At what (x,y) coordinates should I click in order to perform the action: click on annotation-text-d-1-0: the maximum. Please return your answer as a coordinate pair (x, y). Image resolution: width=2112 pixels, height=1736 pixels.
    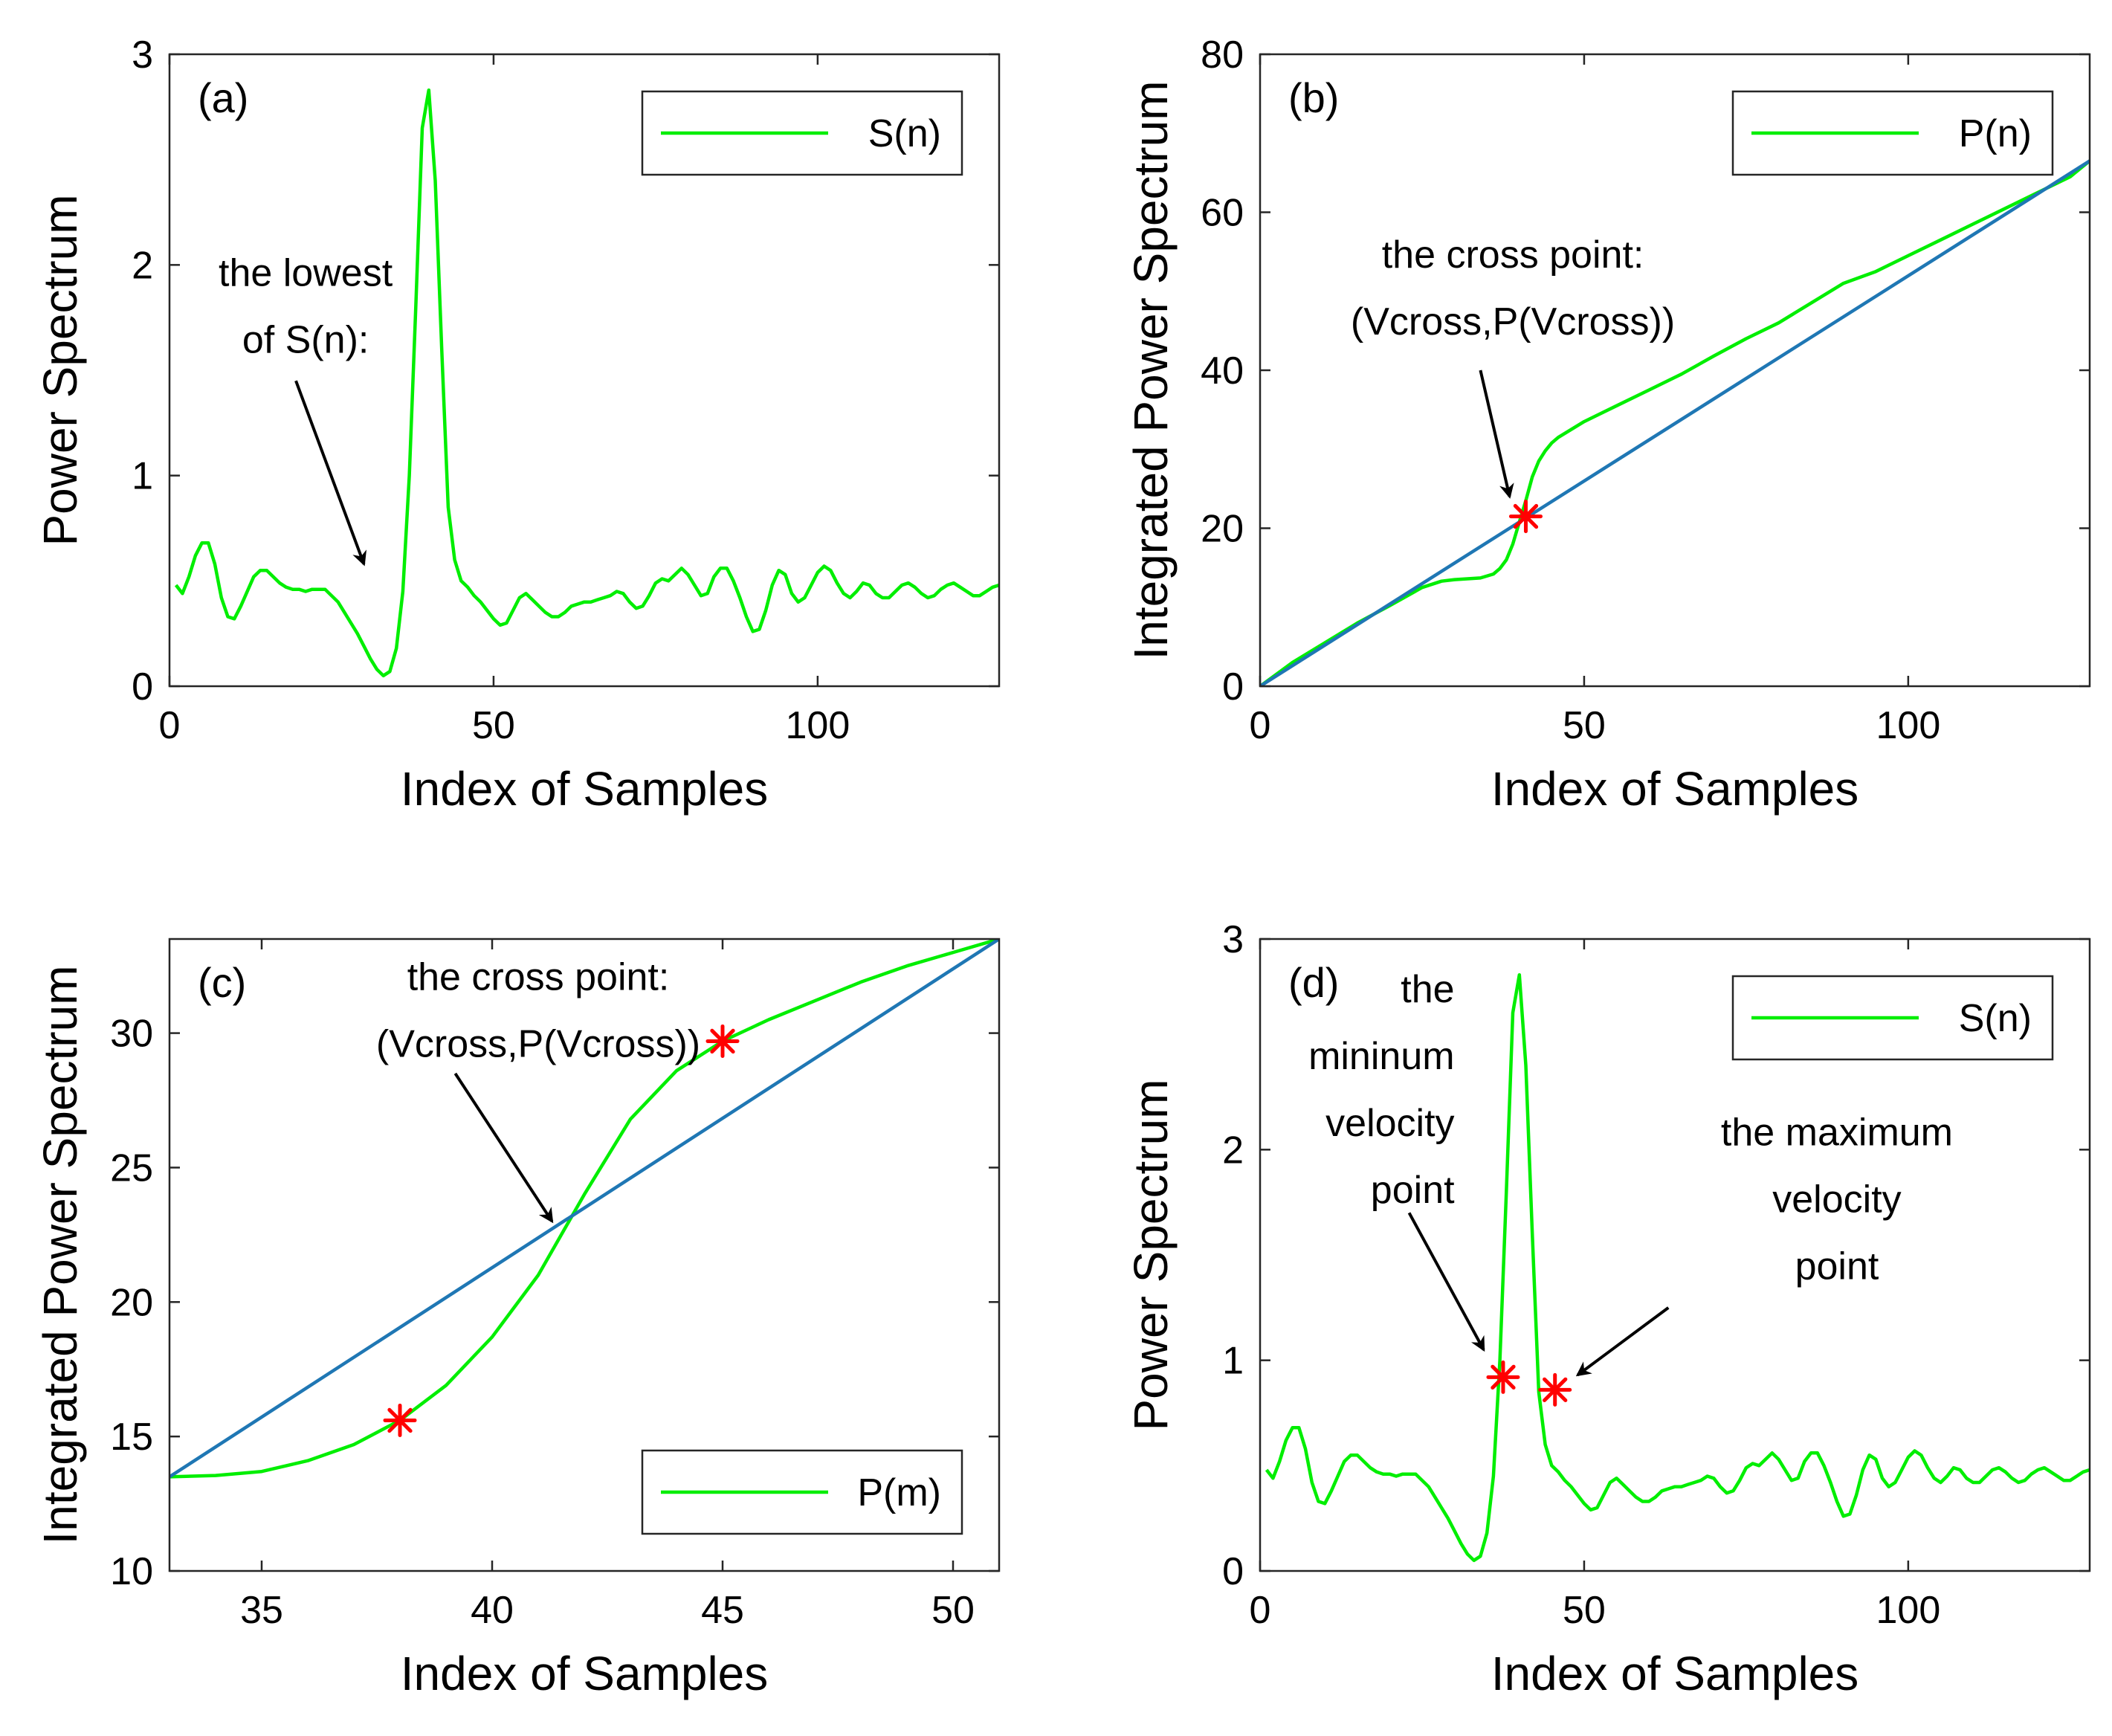
    Looking at the image, I should click on (1837, 1133).